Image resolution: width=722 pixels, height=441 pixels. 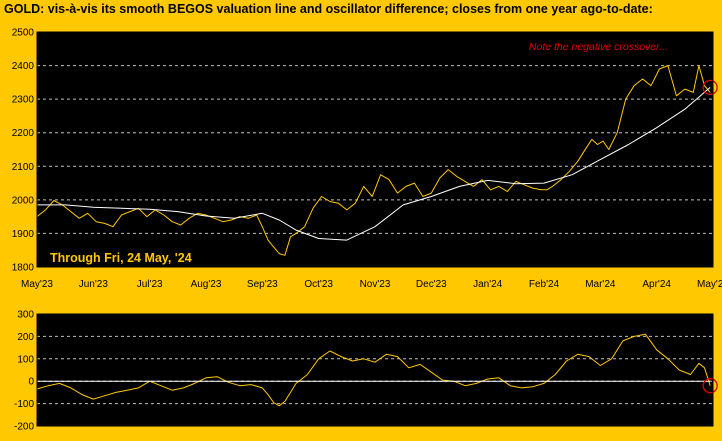 I want to click on upper-y-tick-label: 2000, so click(x=23, y=200).